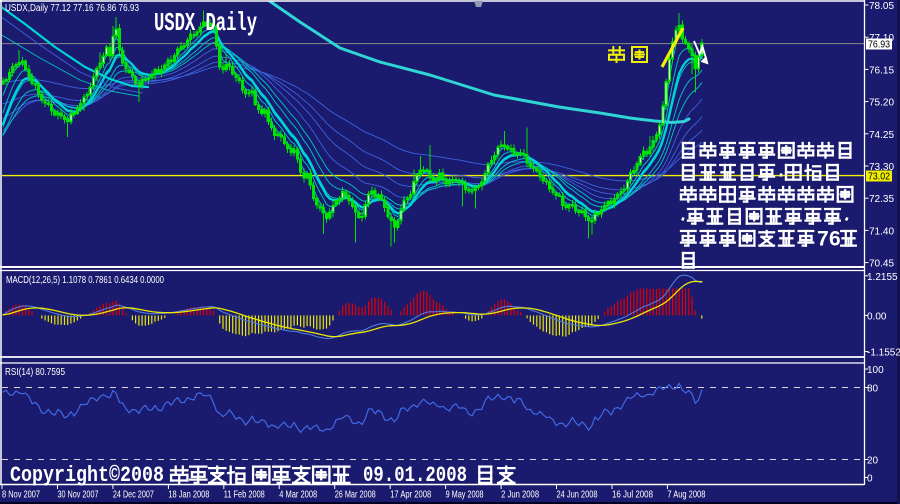  Describe the element at coordinates (881, 167) in the screenshot. I see `svg-text: 73.30` at that location.